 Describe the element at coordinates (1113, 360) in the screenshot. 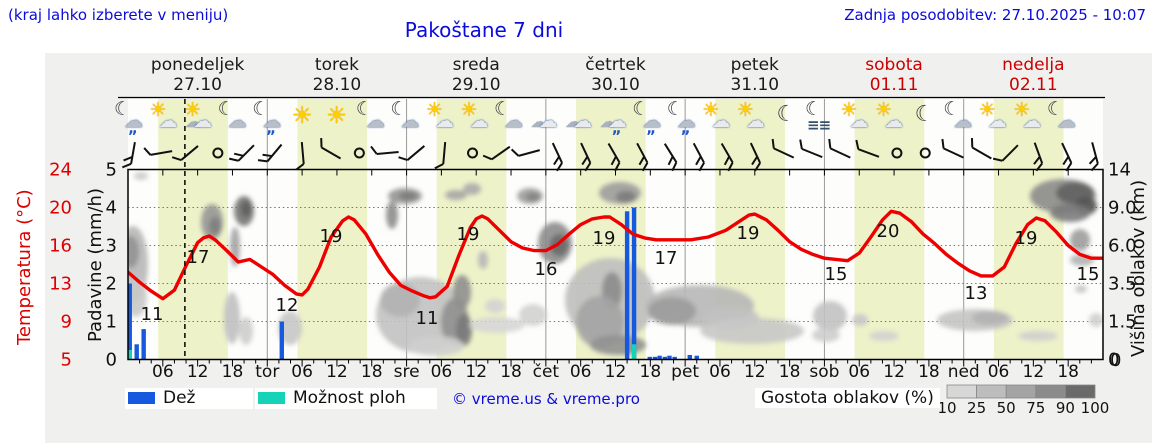

I see `cloud-height-tick-label: 0` at that location.